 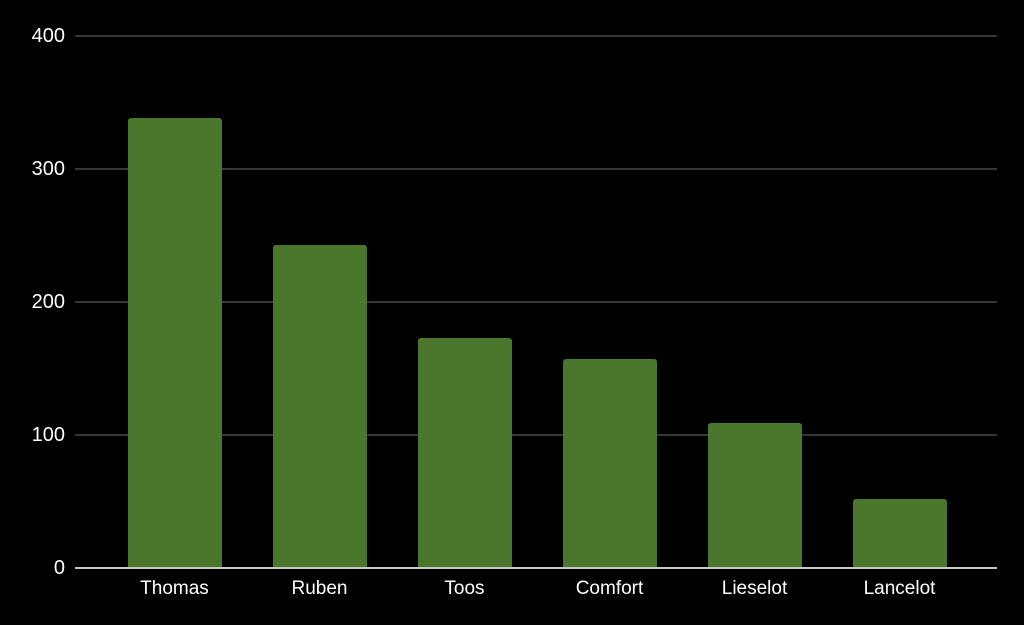 I want to click on zero-axis-line, so click(x=536, y=568).